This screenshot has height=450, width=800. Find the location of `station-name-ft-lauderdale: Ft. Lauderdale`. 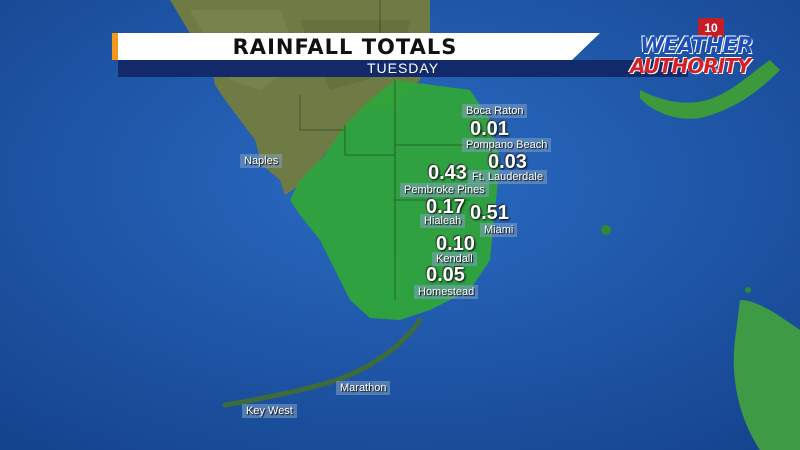

station-name-ft-lauderdale: Ft. Lauderdale is located at coordinates (507, 177).